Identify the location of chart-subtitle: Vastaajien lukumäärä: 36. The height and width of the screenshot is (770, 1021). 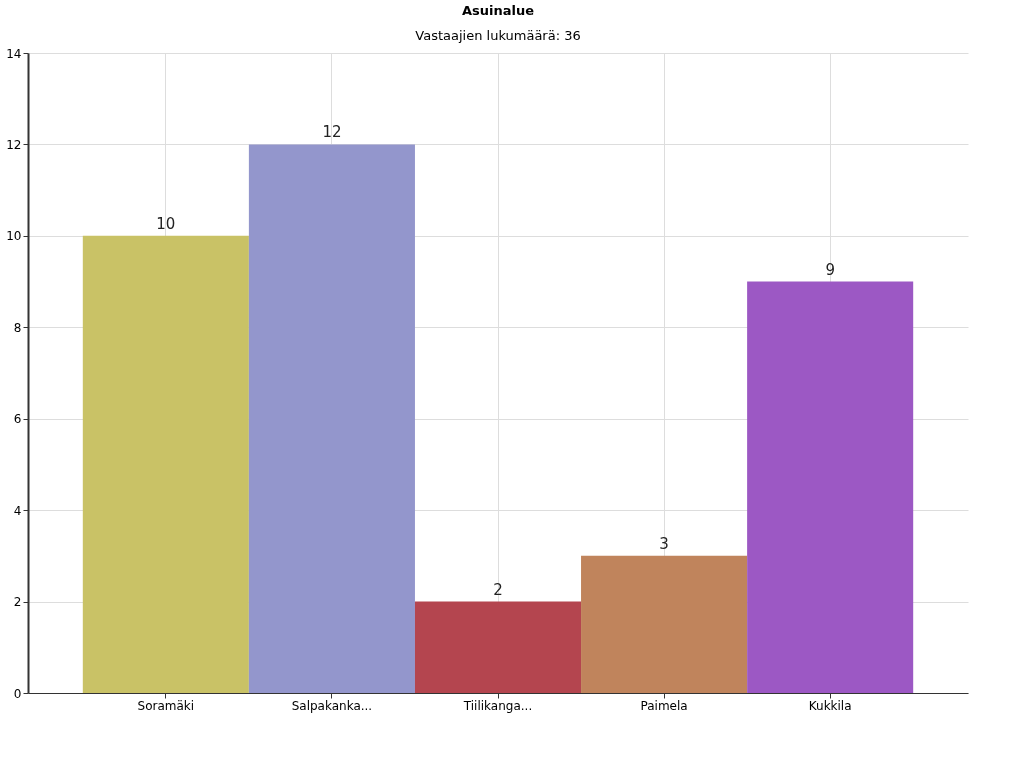
(498, 35).